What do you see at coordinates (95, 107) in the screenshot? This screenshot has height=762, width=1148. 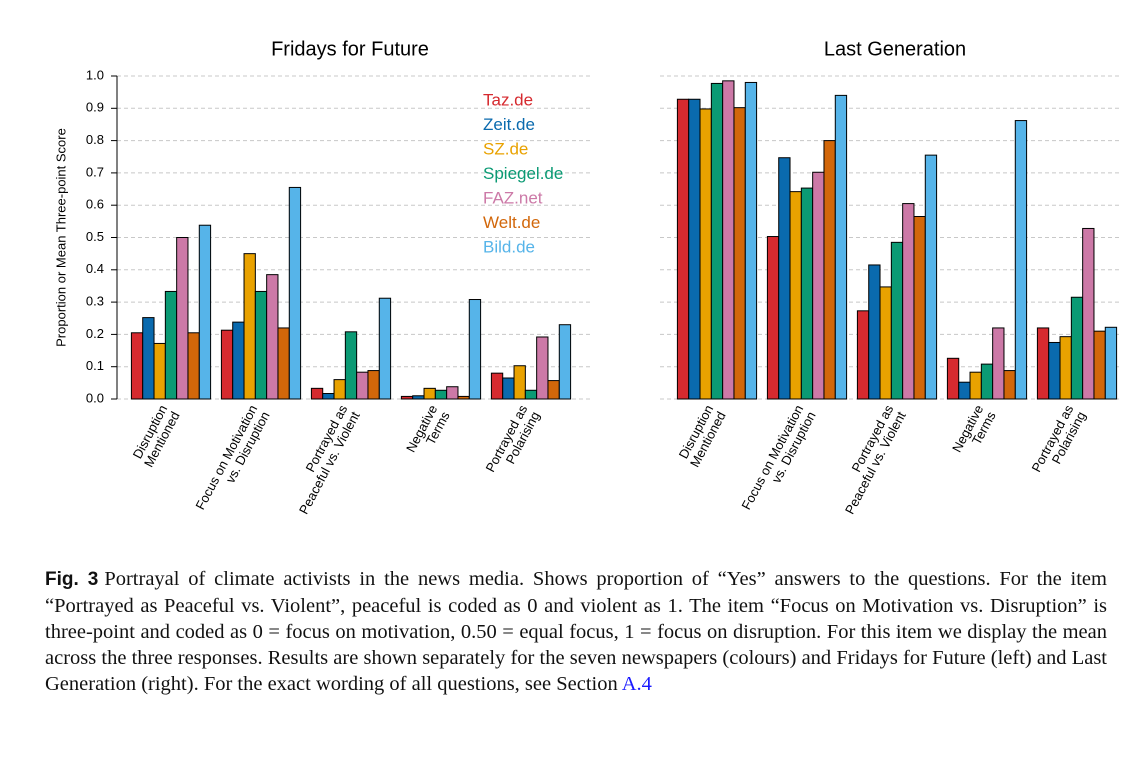 I see `y-tick-label: 0.9` at bounding box center [95, 107].